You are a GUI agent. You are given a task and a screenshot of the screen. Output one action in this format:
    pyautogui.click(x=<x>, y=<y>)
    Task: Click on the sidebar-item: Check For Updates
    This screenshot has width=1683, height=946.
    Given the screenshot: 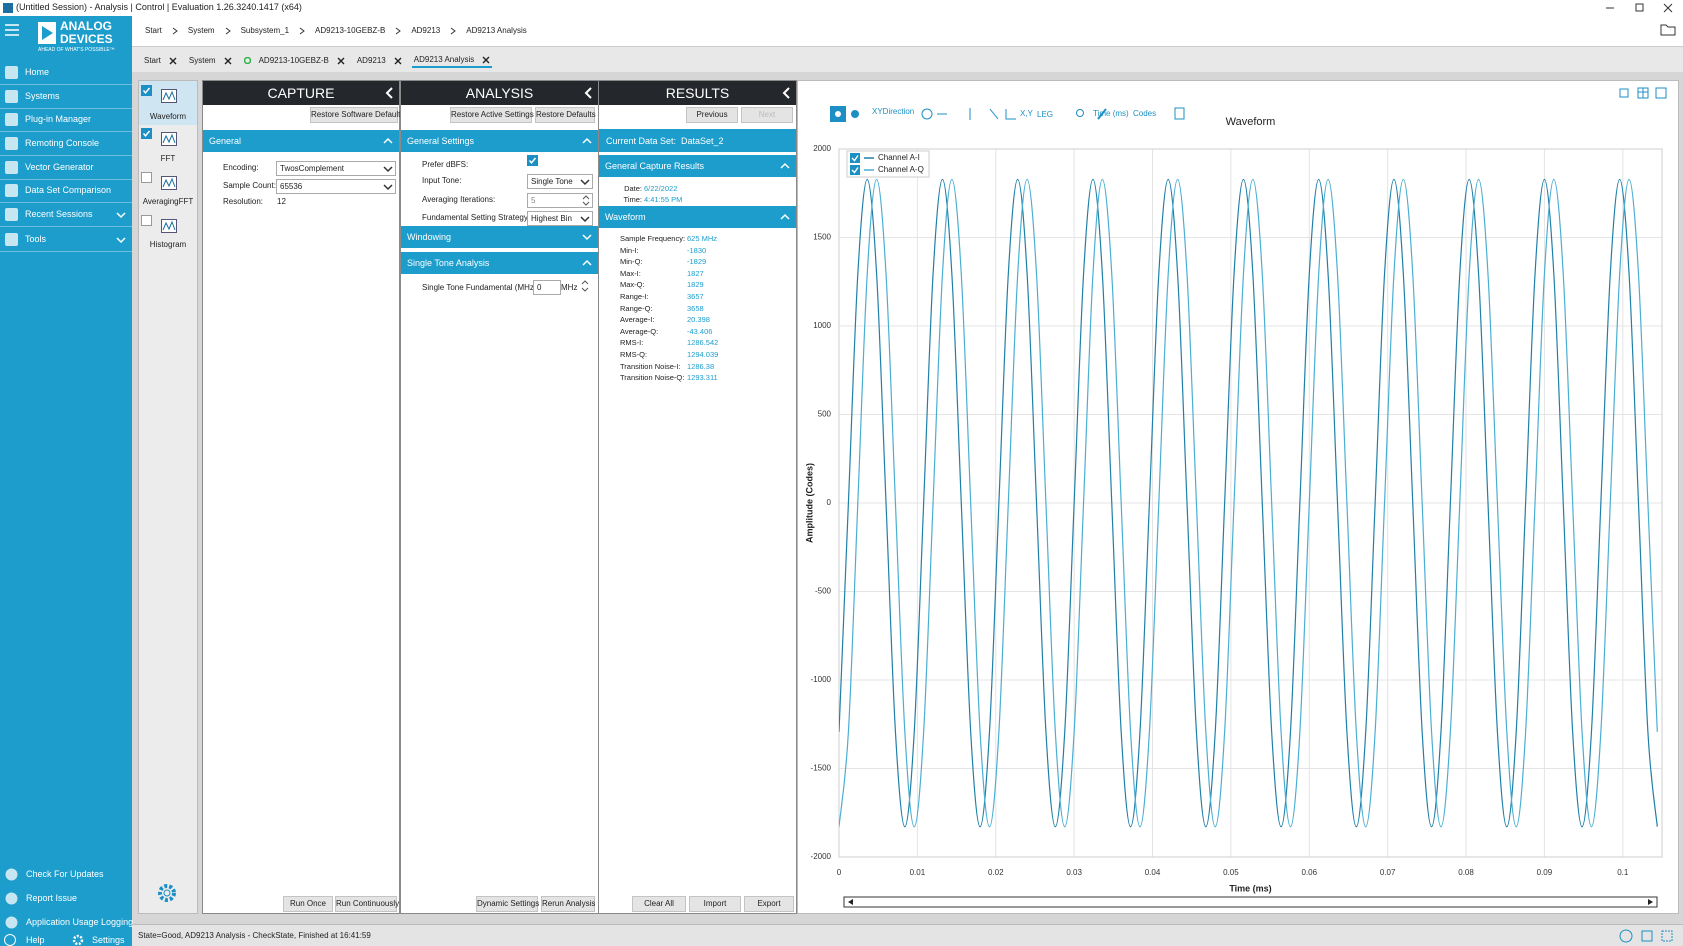 What is the action you would take?
    pyautogui.click(x=66, y=875)
    